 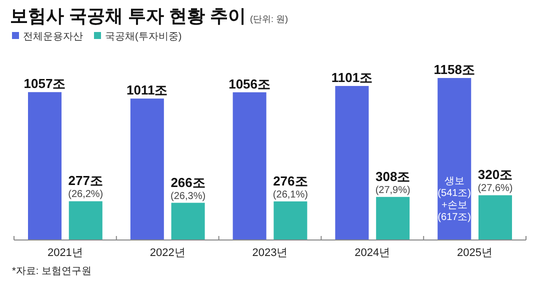 What do you see at coordinates (392, 182) in the screenshot?
I see `data-label: 308조 (27,9%)` at bounding box center [392, 182].